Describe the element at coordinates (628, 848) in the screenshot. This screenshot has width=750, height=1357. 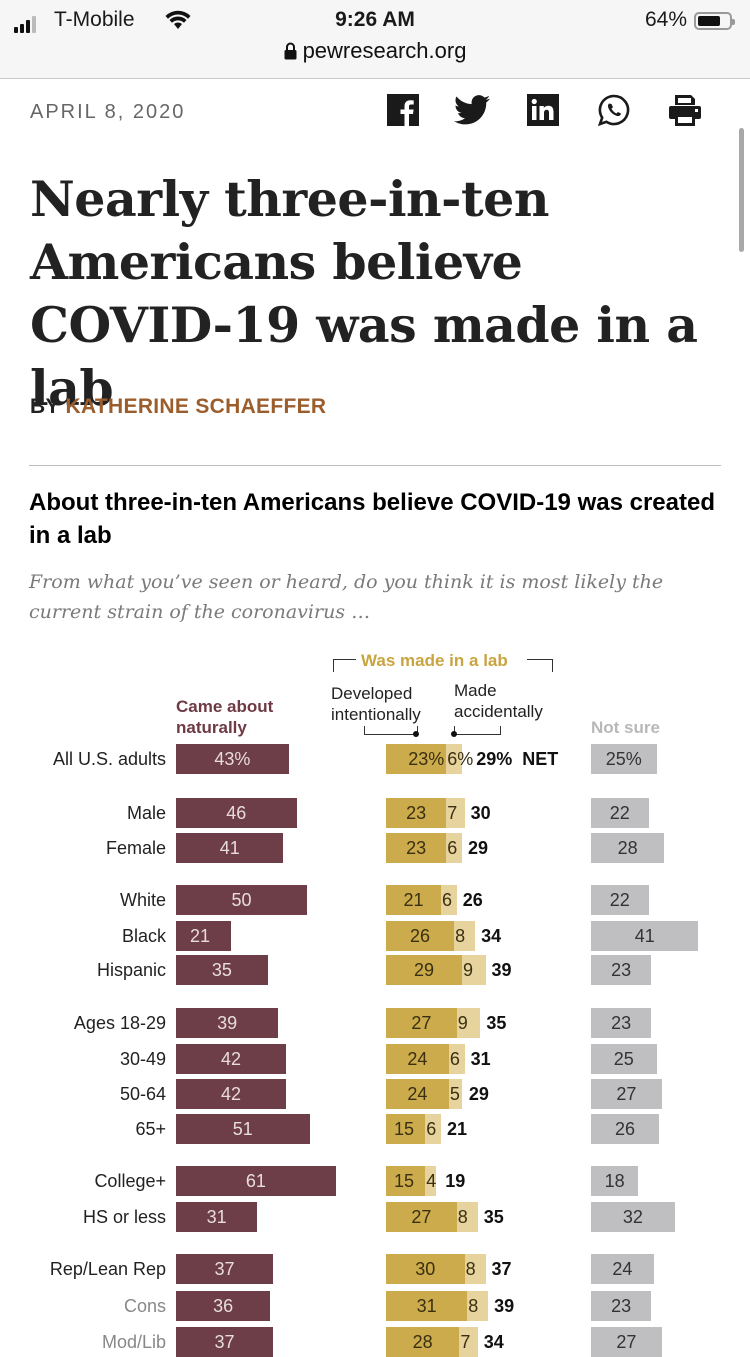
I see `bar-not-sure: 28` at that location.